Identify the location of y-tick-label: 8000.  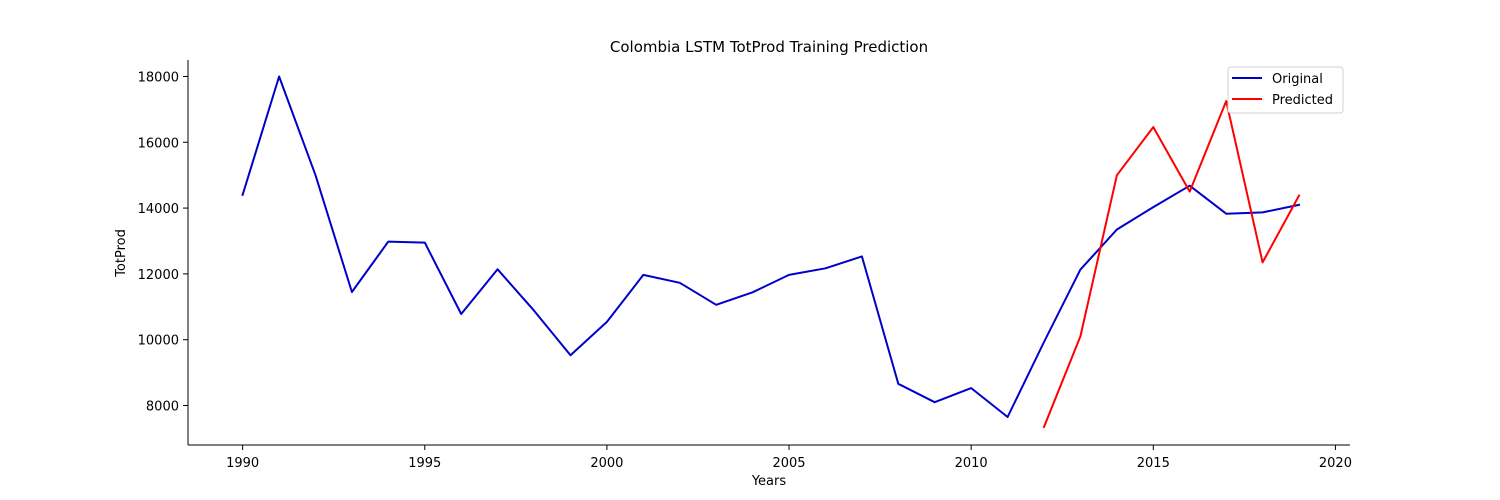
(162, 407).